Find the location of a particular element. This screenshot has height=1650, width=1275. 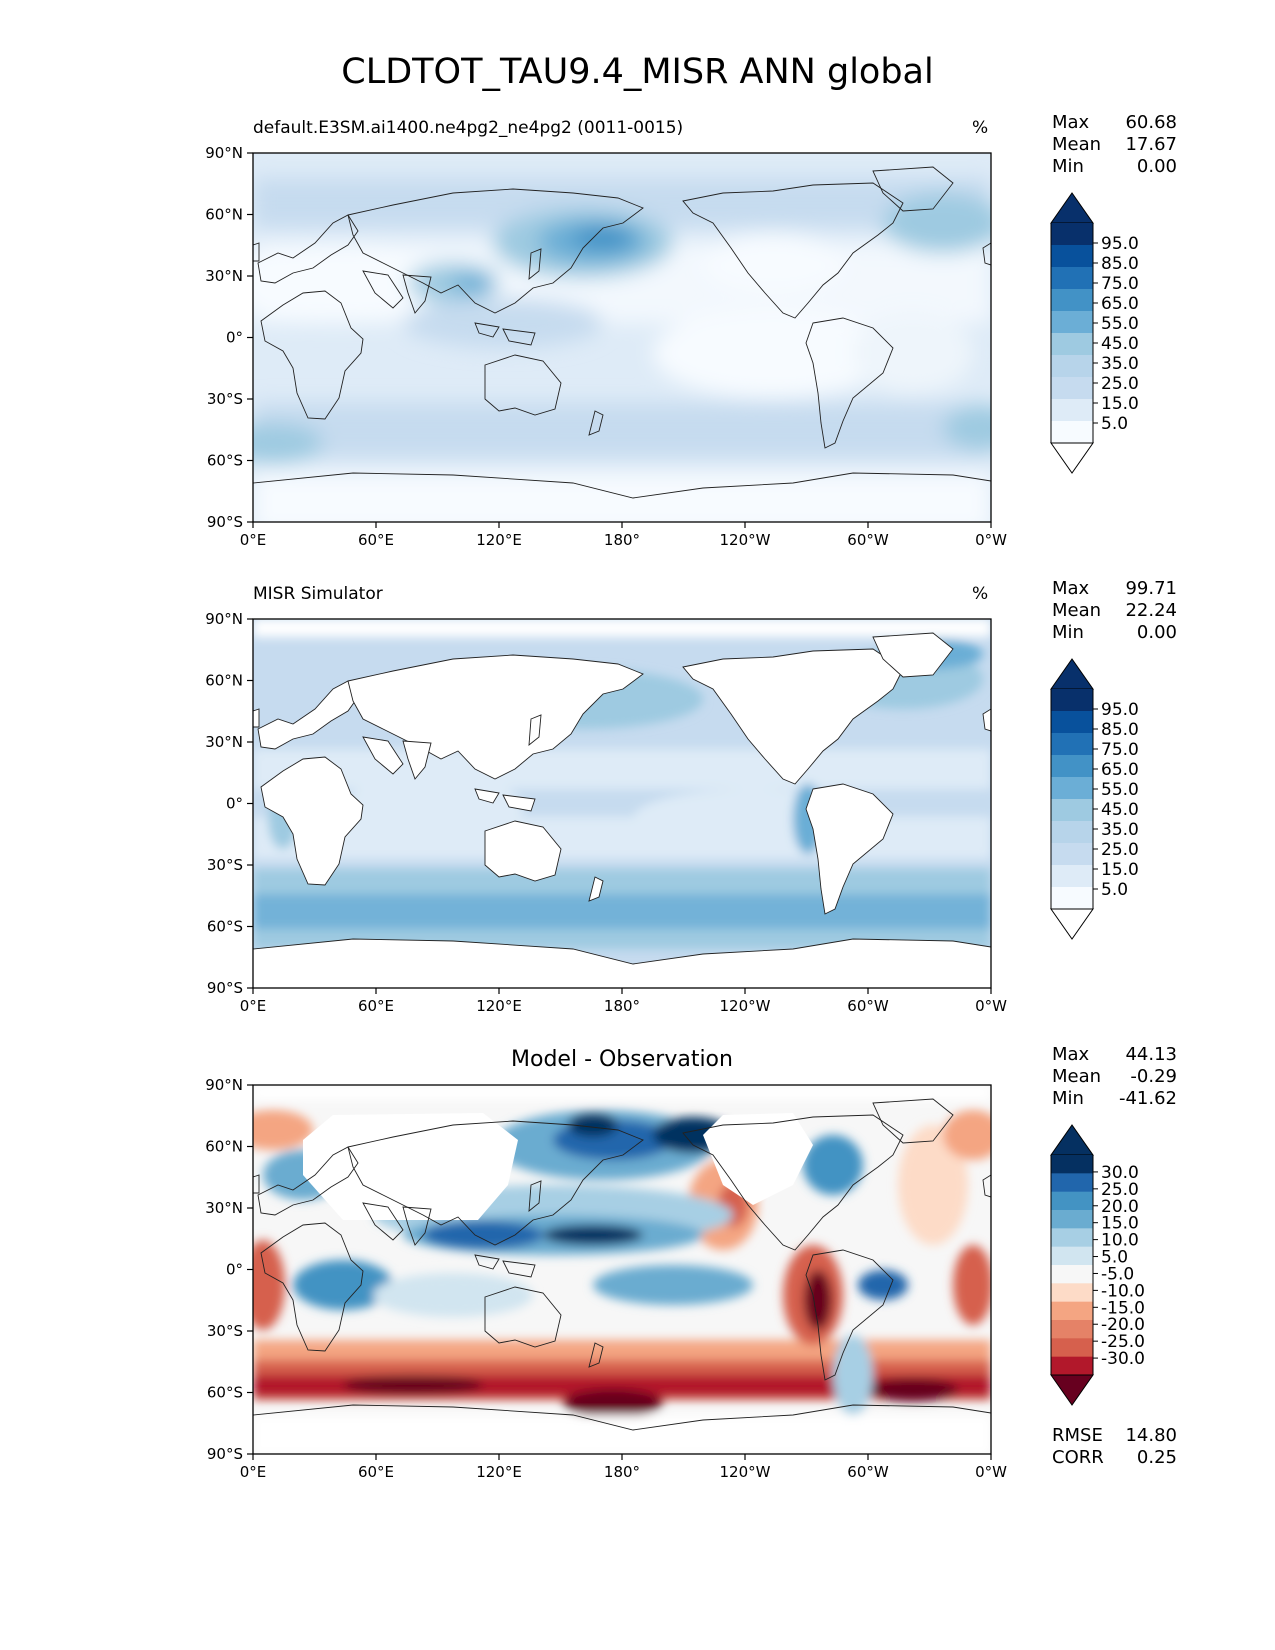

colorbar-label: 10.0 is located at coordinates (1120, 1241).